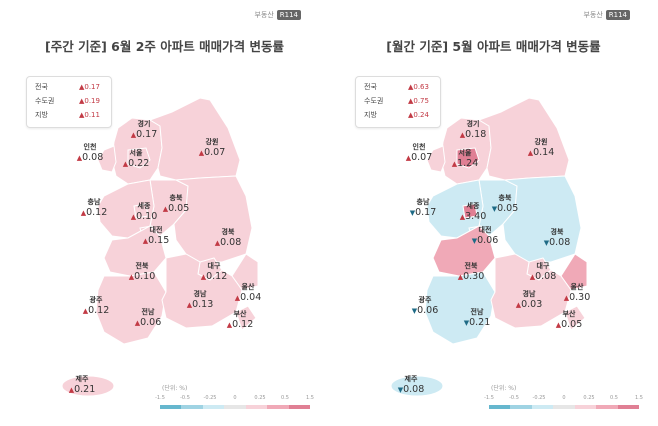 The image size is (658, 426). I want to click on region-세종, so click(141, 211).